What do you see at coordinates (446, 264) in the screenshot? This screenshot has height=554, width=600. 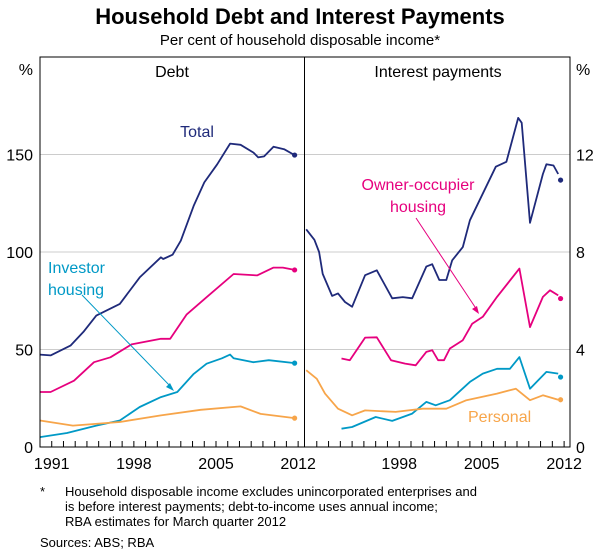 I see `arrow-owner` at bounding box center [446, 264].